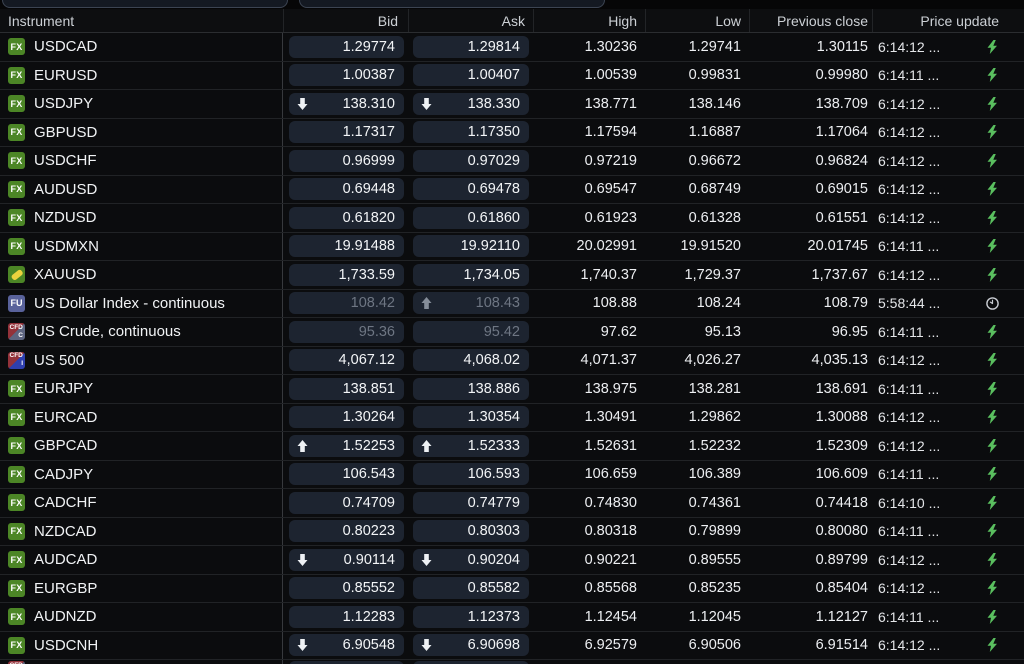 Image resolution: width=1024 pixels, height=664 pixels. What do you see at coordinates (712, 274) in the screenshot?
I see `low-value: 1,729.37` at bounding box center [712, 274].